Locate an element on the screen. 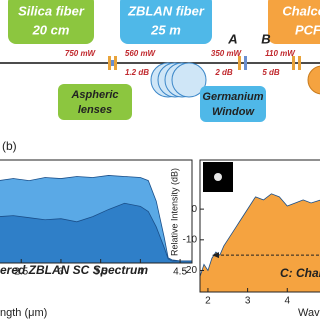 The image size is (320, 320). x-tick-label: 2 is located at coordinates (208, 301).